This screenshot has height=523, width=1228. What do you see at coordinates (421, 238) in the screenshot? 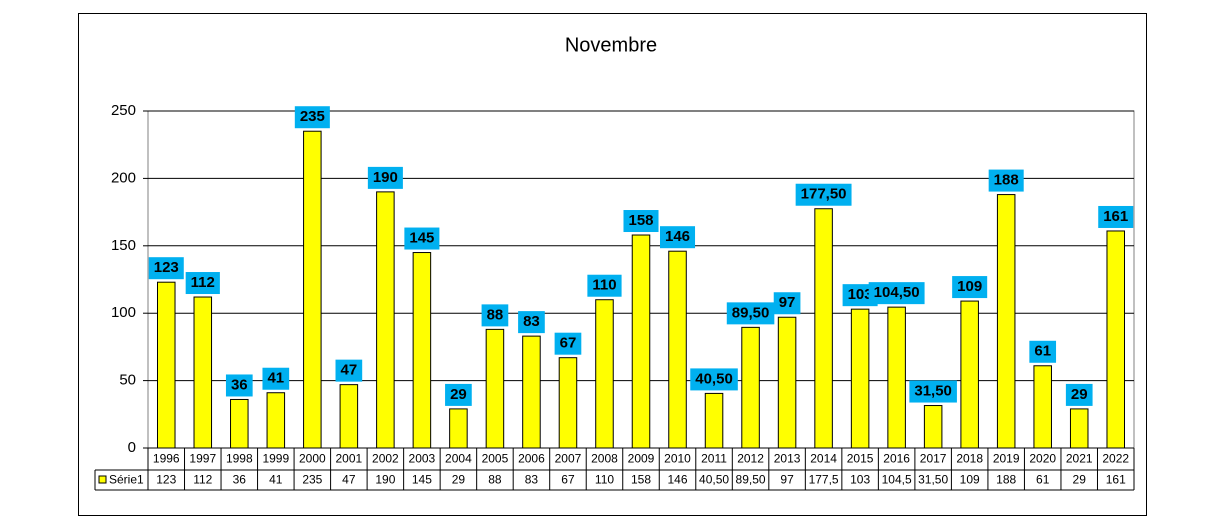
I see `value-label: 145` at bounding box center [421, 238].